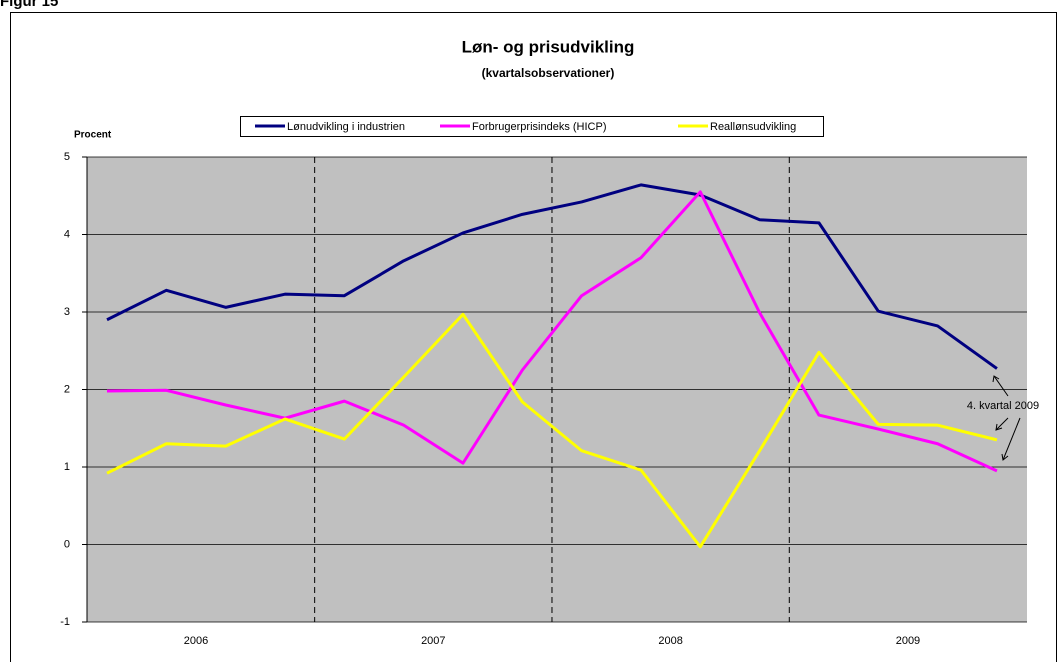 The width and height of the screenshot is (1058, 662). What do you see at coordinates (753, 127) in the screenshot?
I see `legend-label: Reallønsudvikling` at bounding box center [753, 127].